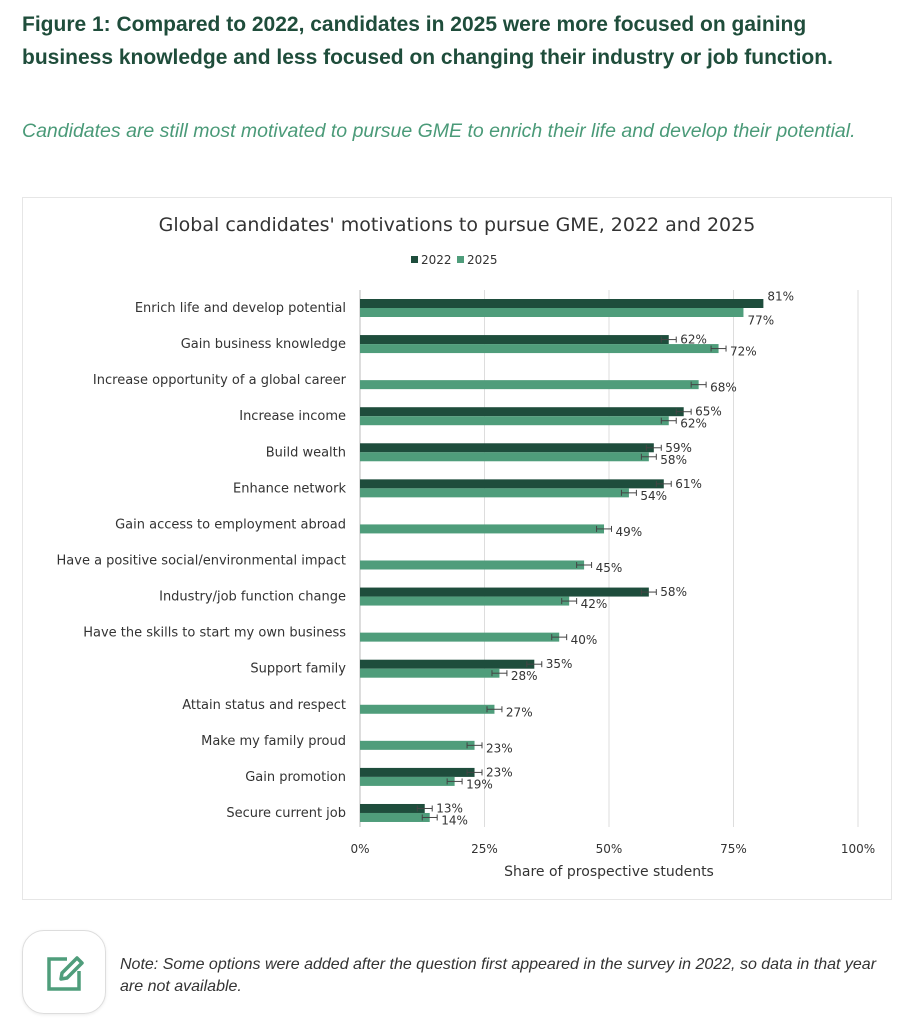 Image resolution: width=908 pixels, height=1024 pixels. What do you see at coordinates (286, 813) in the screenshot?
I see `category-label: Secure current job` at bounding box center [286, 813].